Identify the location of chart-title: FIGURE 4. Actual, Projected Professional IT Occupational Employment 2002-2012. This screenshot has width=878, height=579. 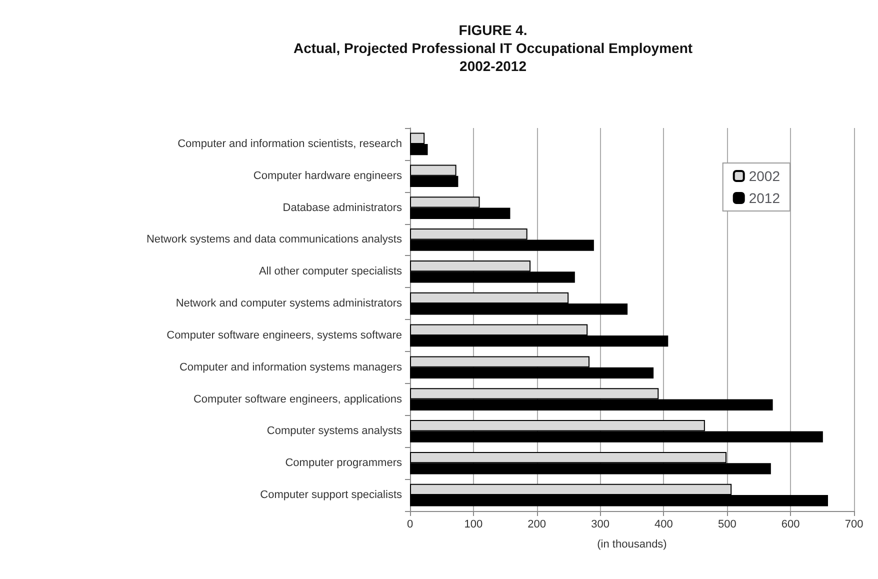
(493, 48).